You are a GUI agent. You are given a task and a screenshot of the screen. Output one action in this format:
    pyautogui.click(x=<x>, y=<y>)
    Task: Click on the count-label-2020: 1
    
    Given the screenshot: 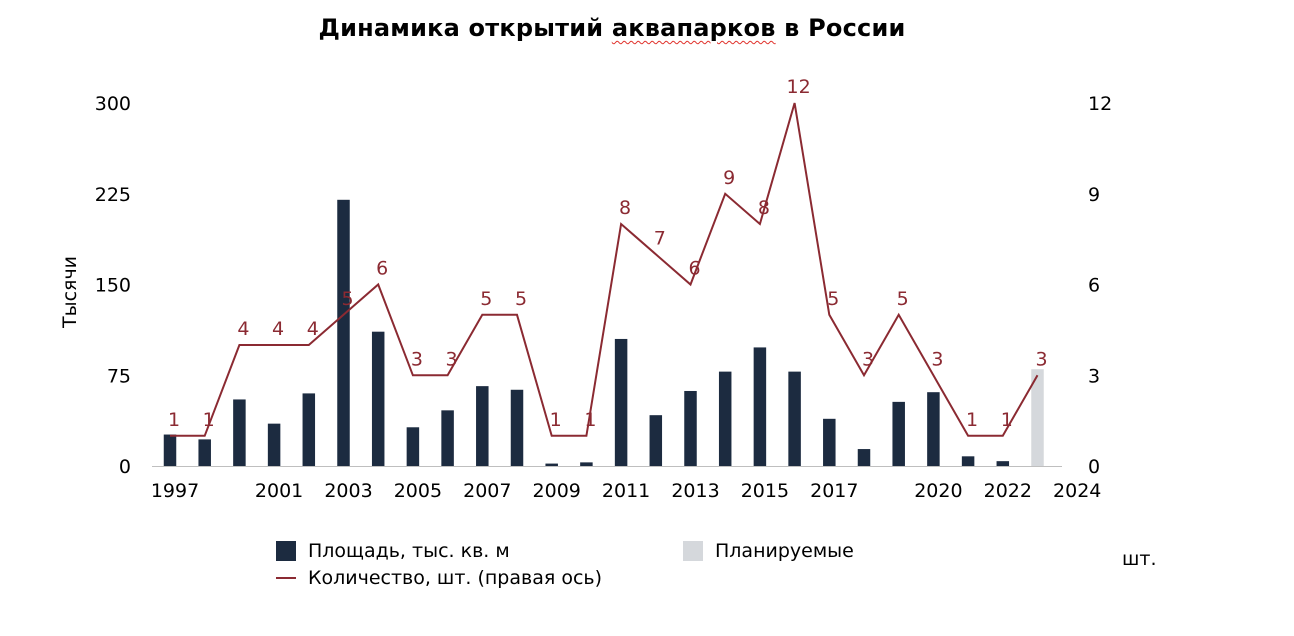 What is the action you would take?
    pyautogui.click(x=972, y=420)
    